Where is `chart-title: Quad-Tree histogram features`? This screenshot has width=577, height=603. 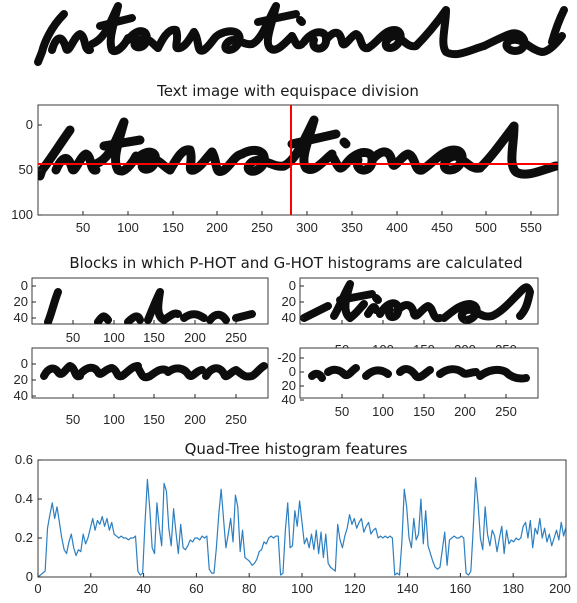
chart-title: Quad-Tree histogram features is located at coordinates (296, 449).